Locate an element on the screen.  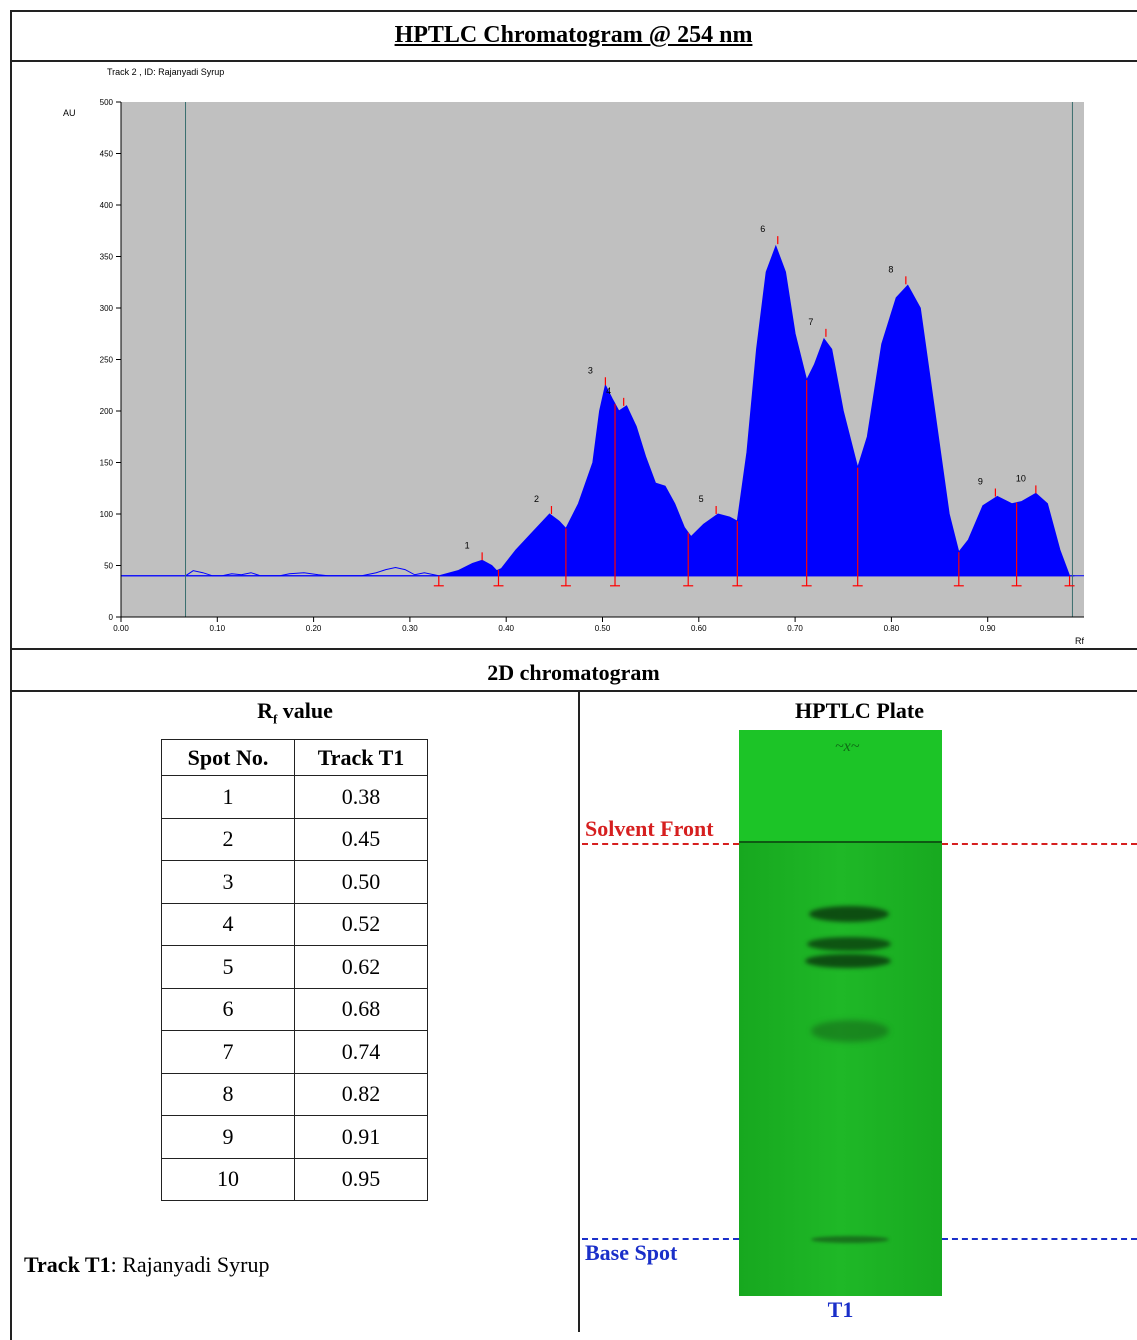
plate-solvent-front is located at coordinates (840, 842).